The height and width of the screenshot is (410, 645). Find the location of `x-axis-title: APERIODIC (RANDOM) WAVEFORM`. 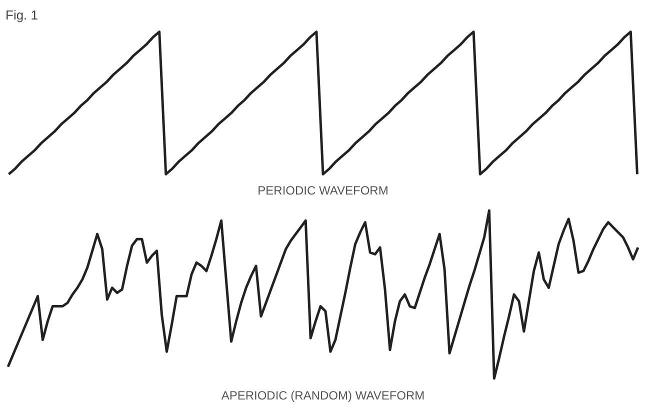

x-axis-title: APERIODIC (RANDOM) WAVEFORM is located at coordinates (323, 395).